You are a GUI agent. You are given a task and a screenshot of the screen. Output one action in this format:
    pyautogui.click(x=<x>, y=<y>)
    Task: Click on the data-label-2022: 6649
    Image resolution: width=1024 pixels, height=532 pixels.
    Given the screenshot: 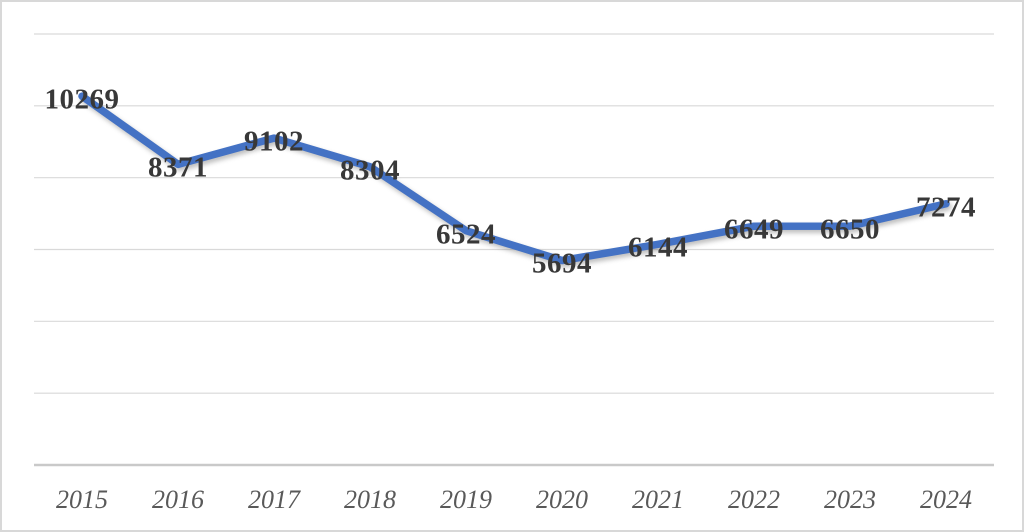 What is the action you would take?
    pyautogui.click(x=754, y=229)
    